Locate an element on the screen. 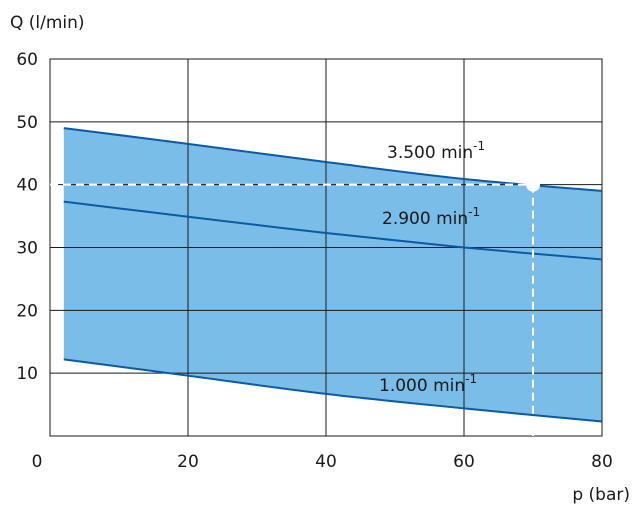 The height and width of the screenshot is (505, 633). curve-label-3500: 3.500 min-1 is located at coordinates (436, 151).